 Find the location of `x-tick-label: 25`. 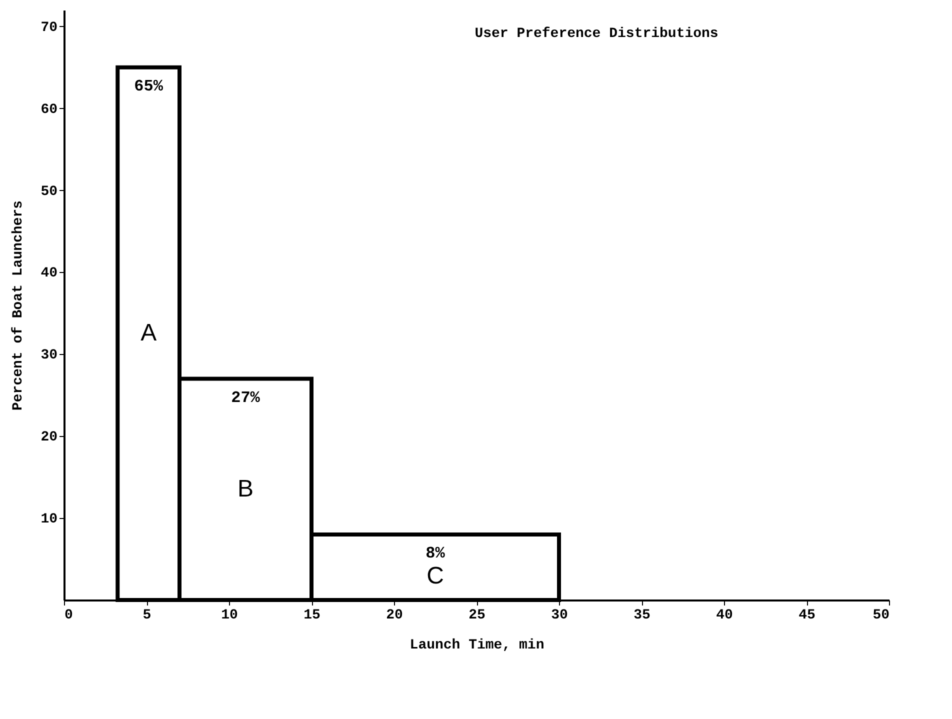

x-tick-label: 25 is located at coordinates (477, 616).